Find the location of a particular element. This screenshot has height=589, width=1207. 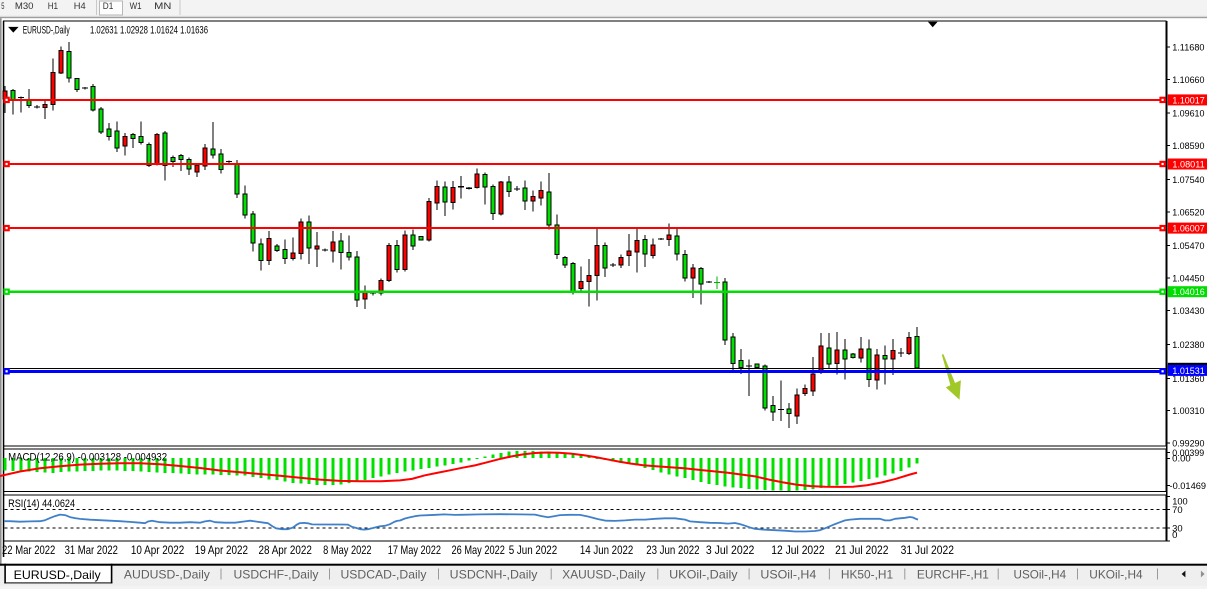

svg-text: 14 Jun 2022 is located at coordinates (607, 550).